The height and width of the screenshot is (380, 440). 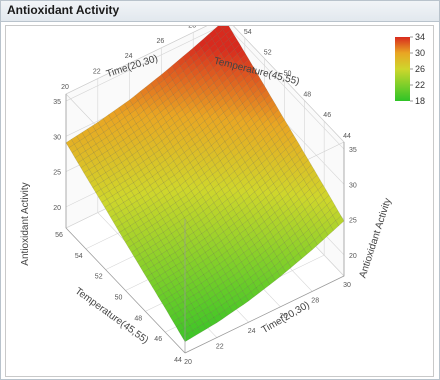 What do you see at coordinates (420, 69) in the screenshot?
I see `legend-tick-label: 26` at bounding box center [420, 69].